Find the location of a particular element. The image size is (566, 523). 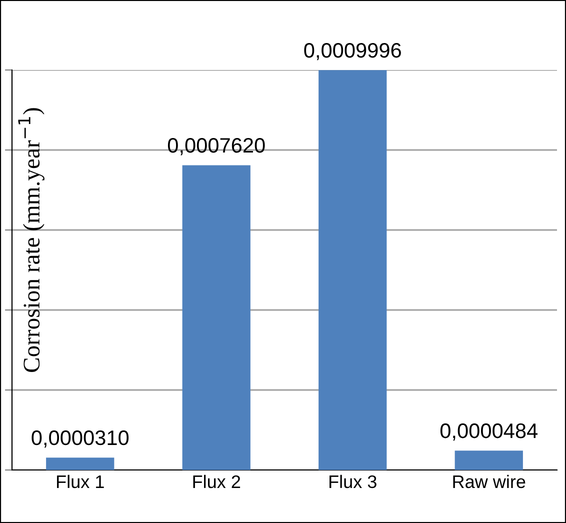

data-label: 0,0000310 is located at coordinates (80, 439).